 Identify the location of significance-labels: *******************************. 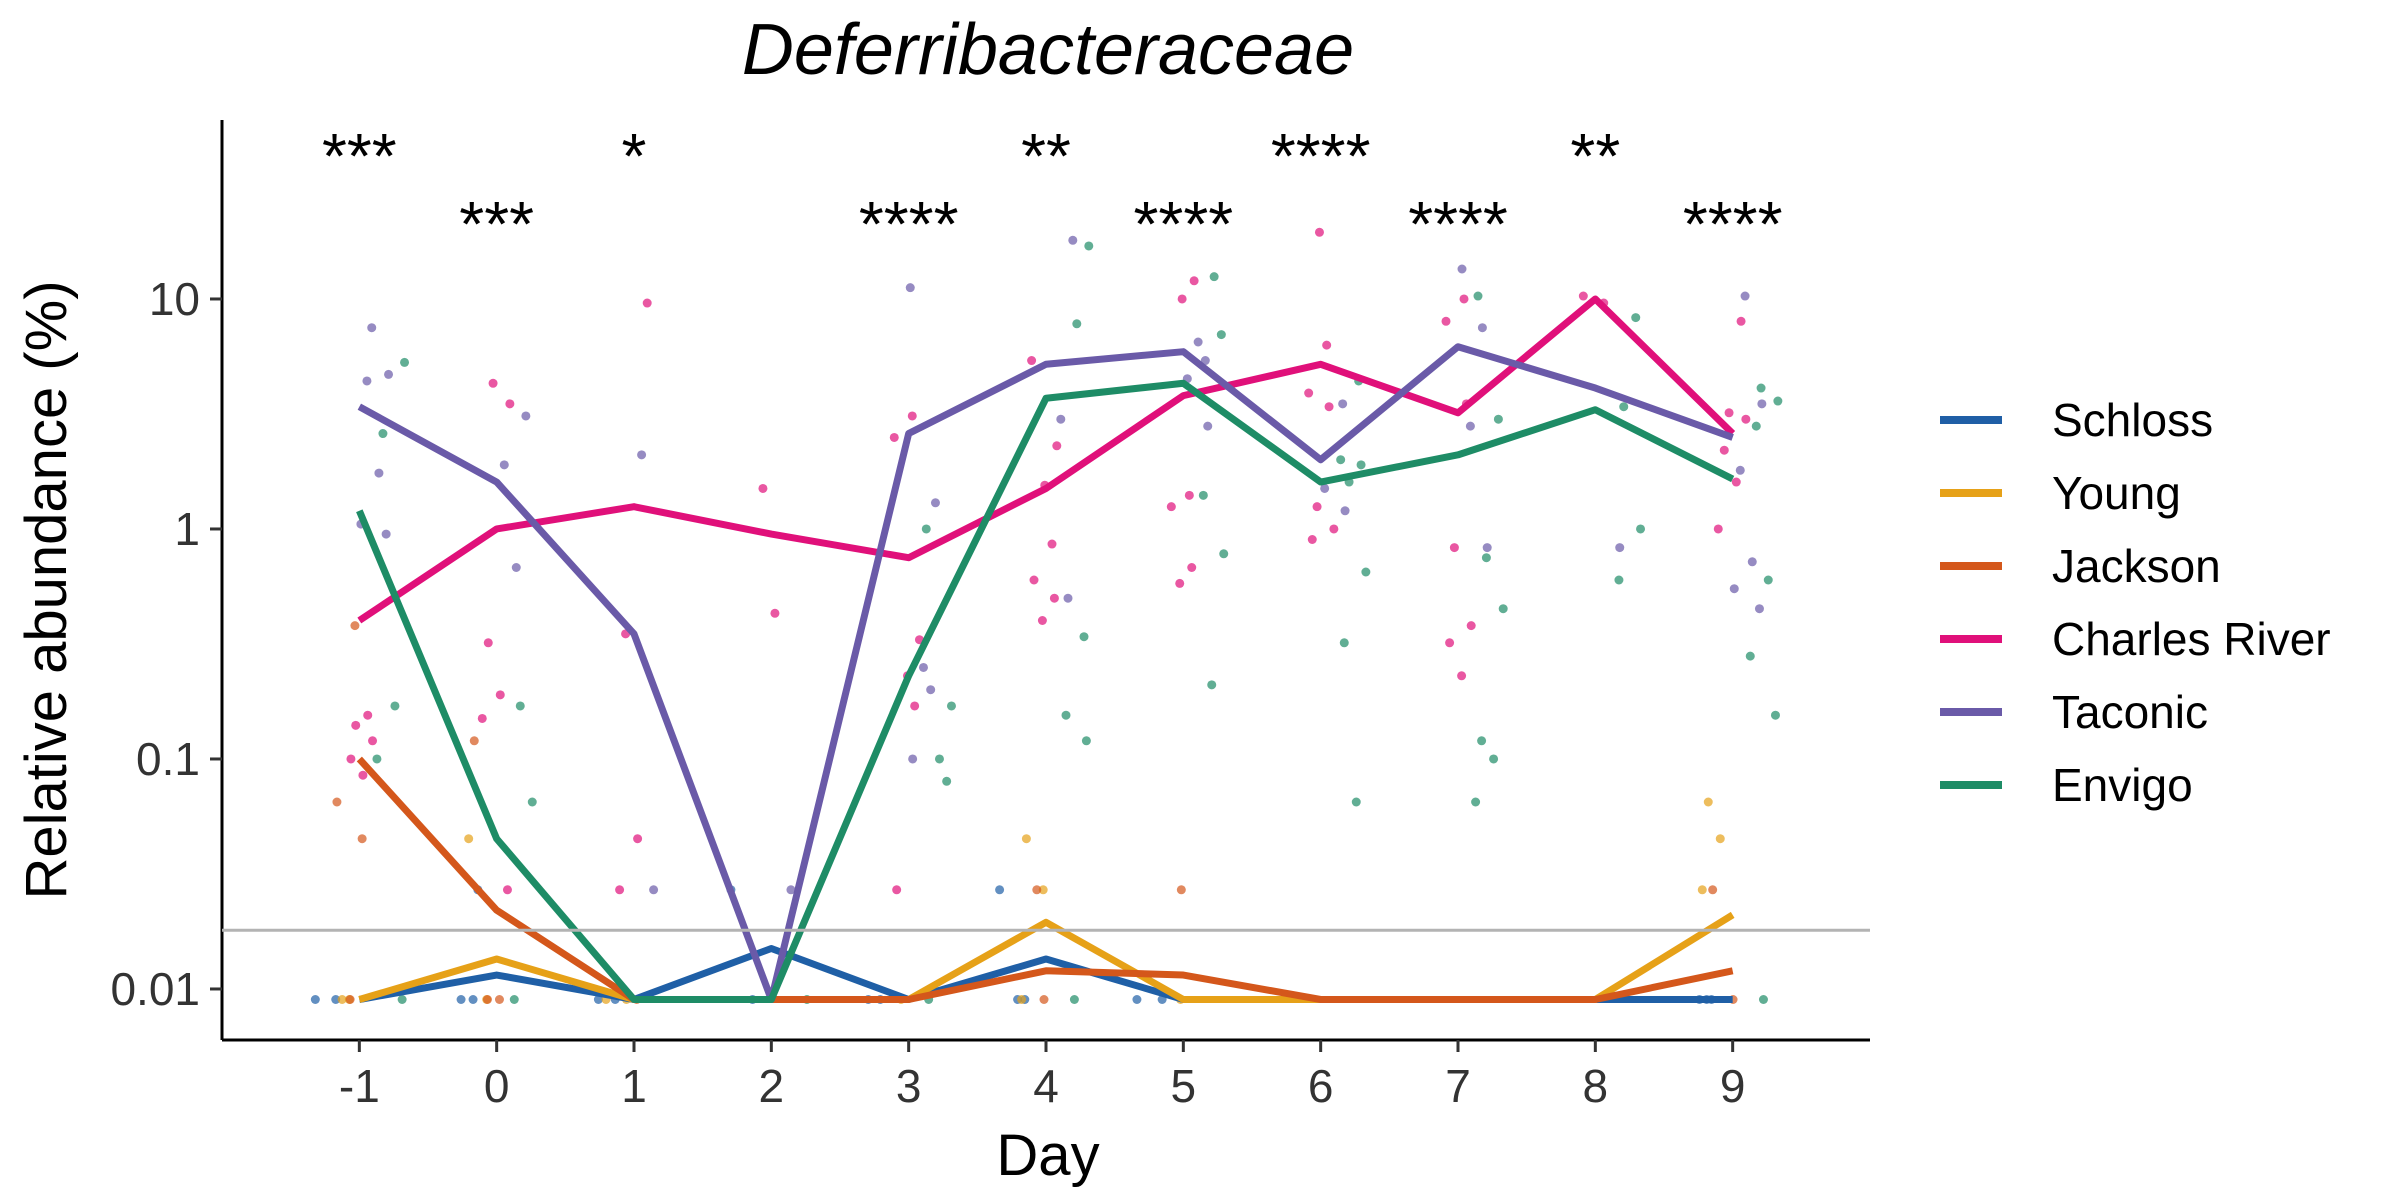
(1052, 190).